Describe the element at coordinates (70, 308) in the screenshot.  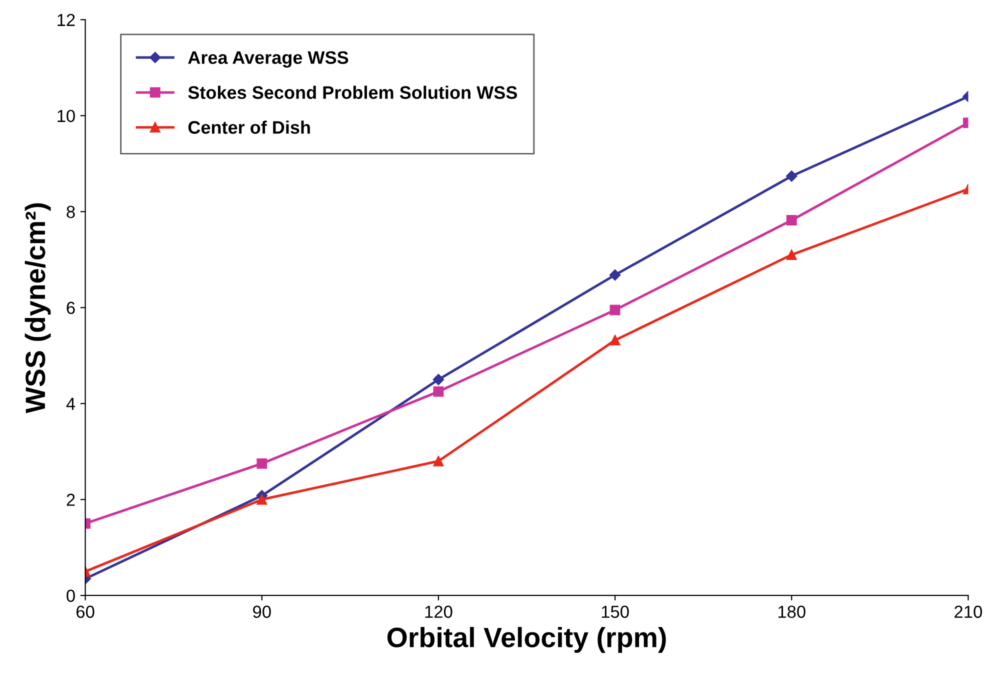
I see `y-tick-label: 6` at that location.